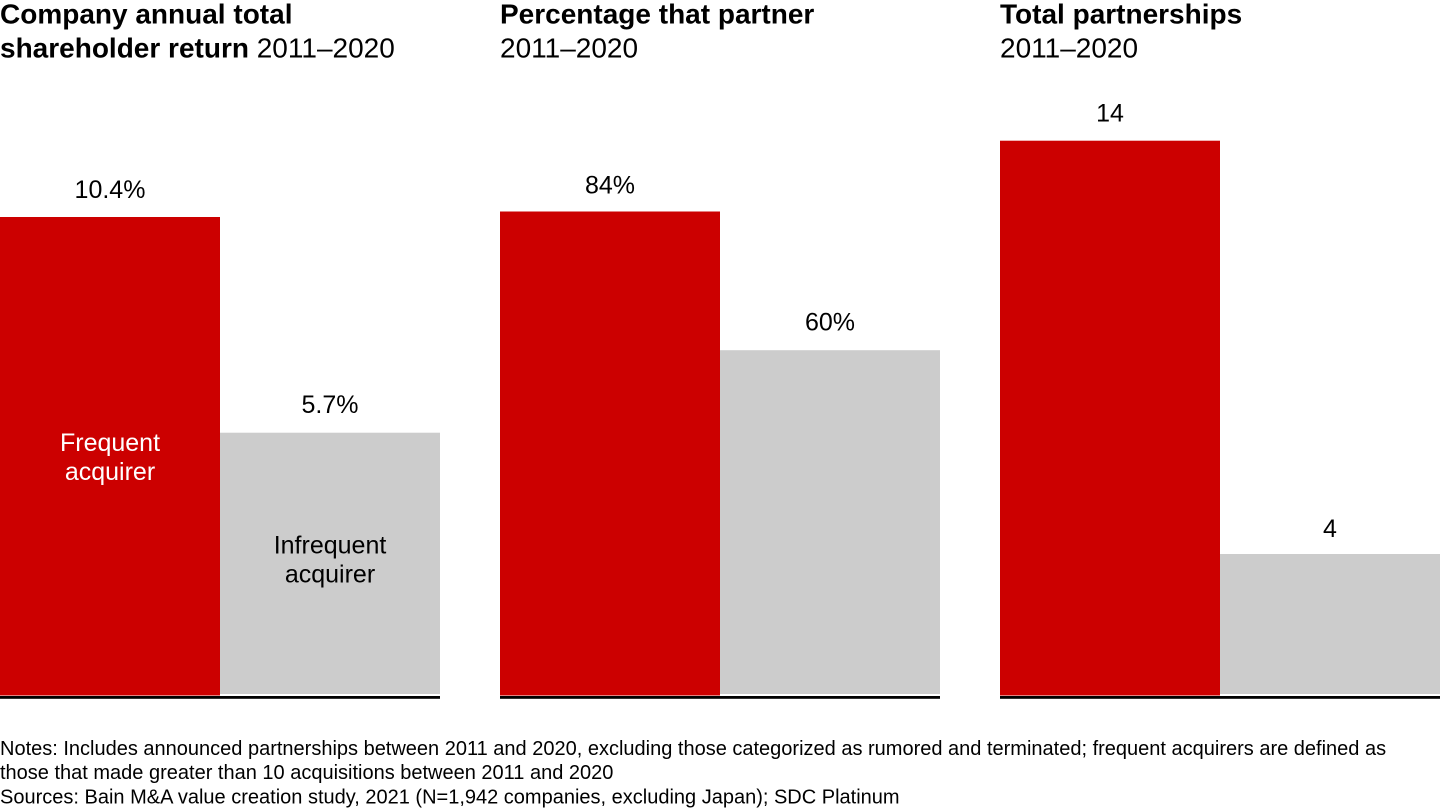  Describe the element at coordinates (110, 190) in the screenshot. I see `svg-text: 10.4%` at that location.